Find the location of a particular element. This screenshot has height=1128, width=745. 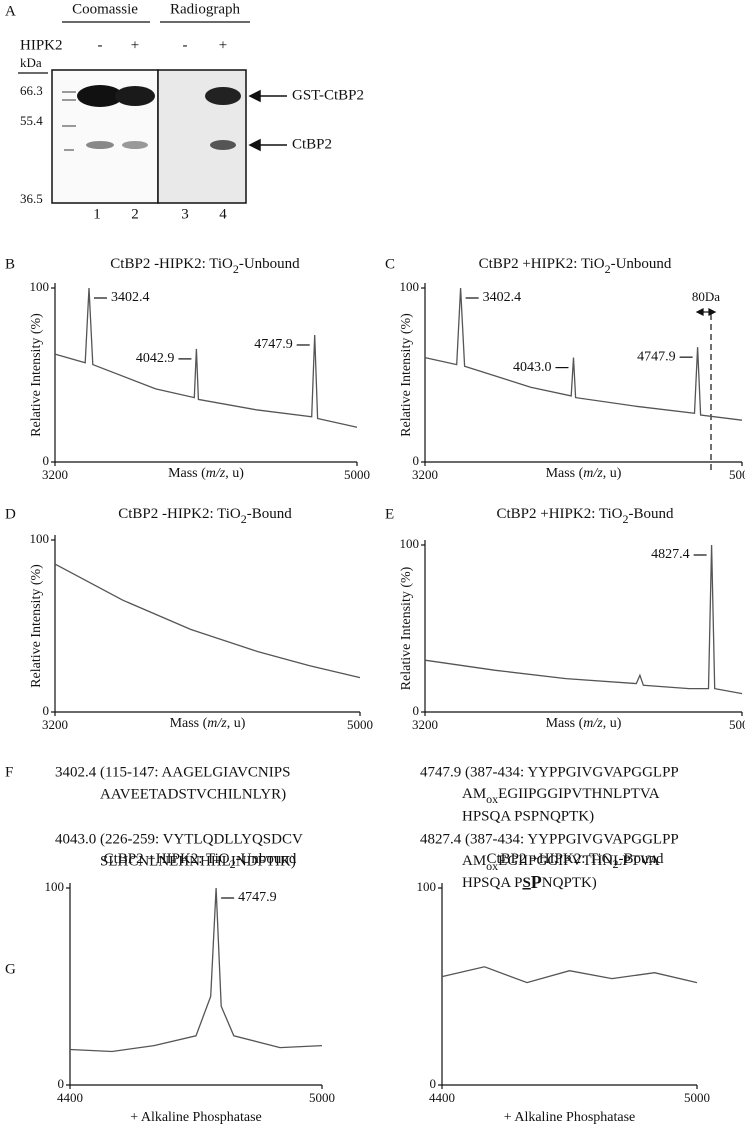

peptide-line: HPSQA PSPNQPTK) is located at coordinates (529, 882).